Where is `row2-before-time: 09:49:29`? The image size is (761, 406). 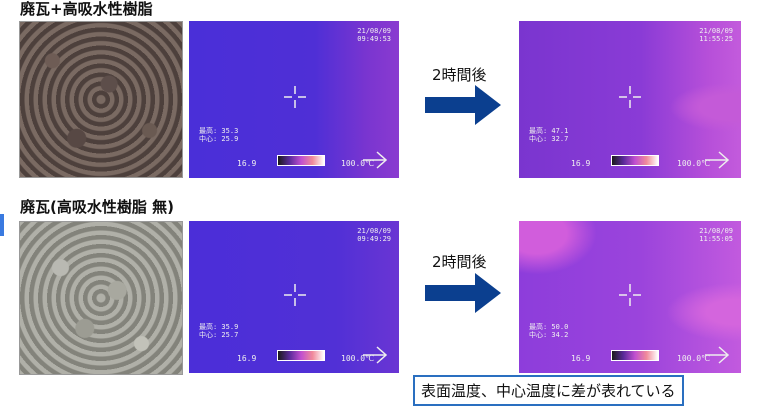
row2-before-time: 09:49:29 is located at coordinates (374, 239).